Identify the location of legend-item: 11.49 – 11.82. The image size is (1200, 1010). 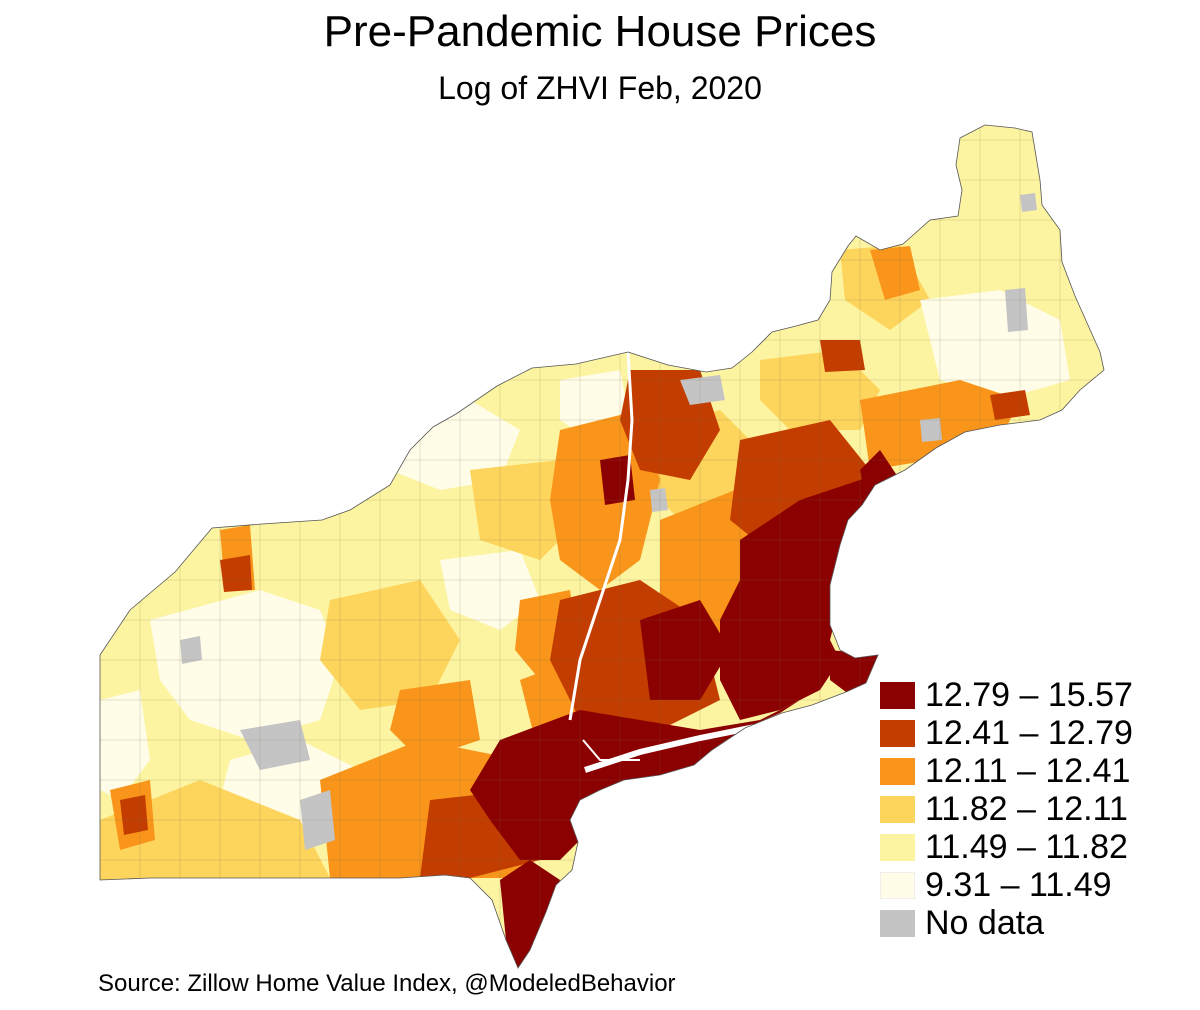
(1006, 847).